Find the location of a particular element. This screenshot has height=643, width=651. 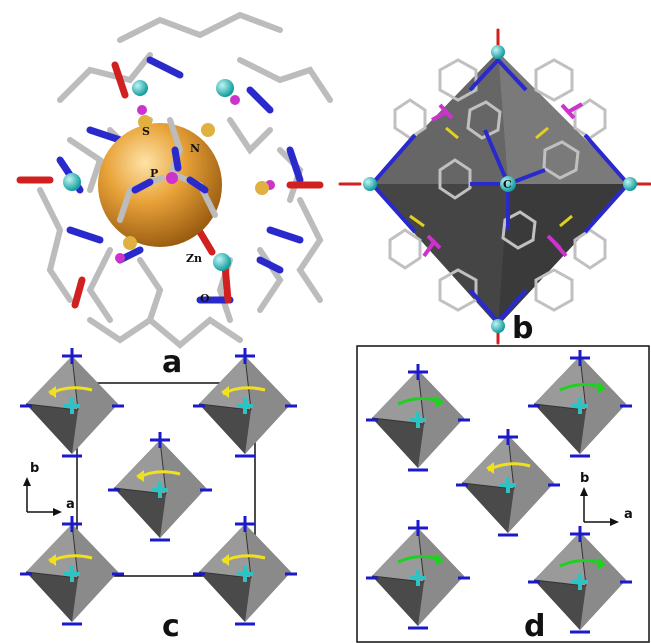

panel-letter-b: b is located at coordinates (522, 328).